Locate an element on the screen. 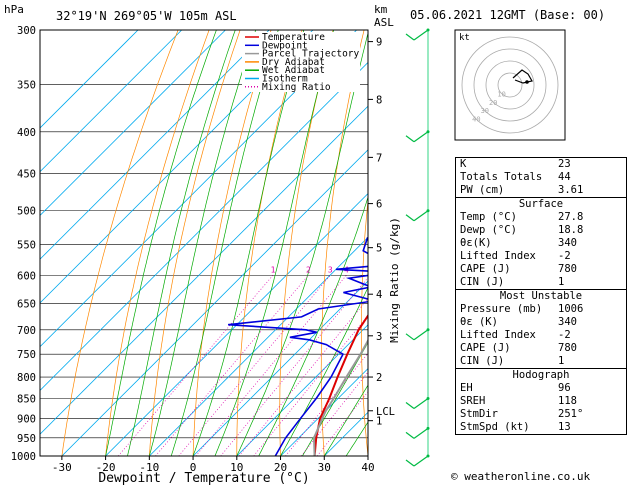  surface-row: Temp (°C) 27.8 is located at coordinates (541, 217).